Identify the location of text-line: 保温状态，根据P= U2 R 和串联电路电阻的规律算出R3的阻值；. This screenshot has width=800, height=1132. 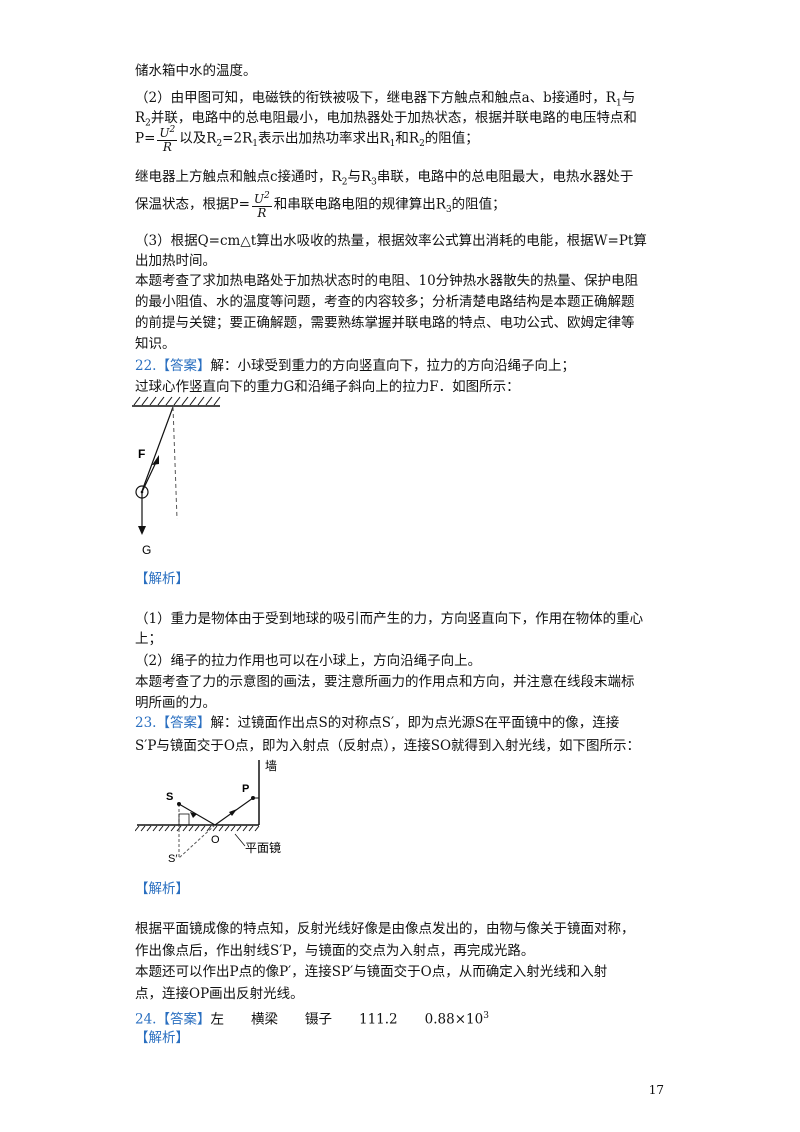
(320, 205).